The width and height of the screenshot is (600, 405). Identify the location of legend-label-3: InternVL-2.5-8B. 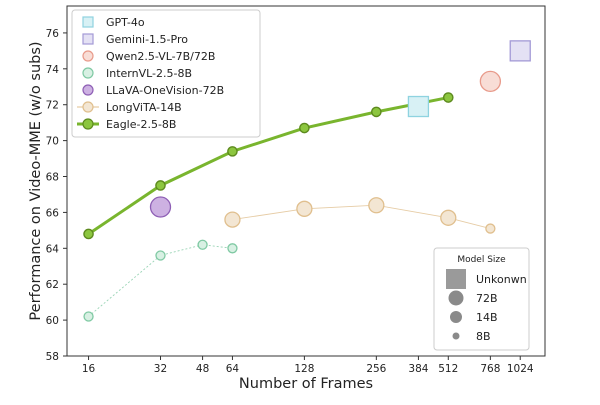
(149, 73).